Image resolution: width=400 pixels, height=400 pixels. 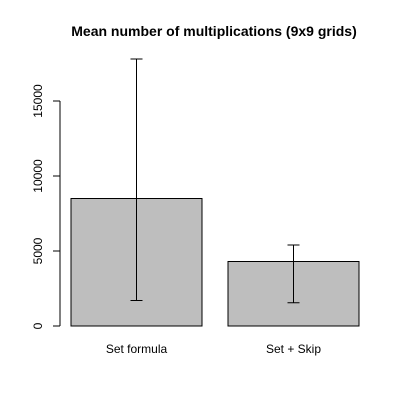 What do you see at coordinates (38, 325) in the screenshot?
I see `y-tick-label: 0` at bounding box center [38, 325].